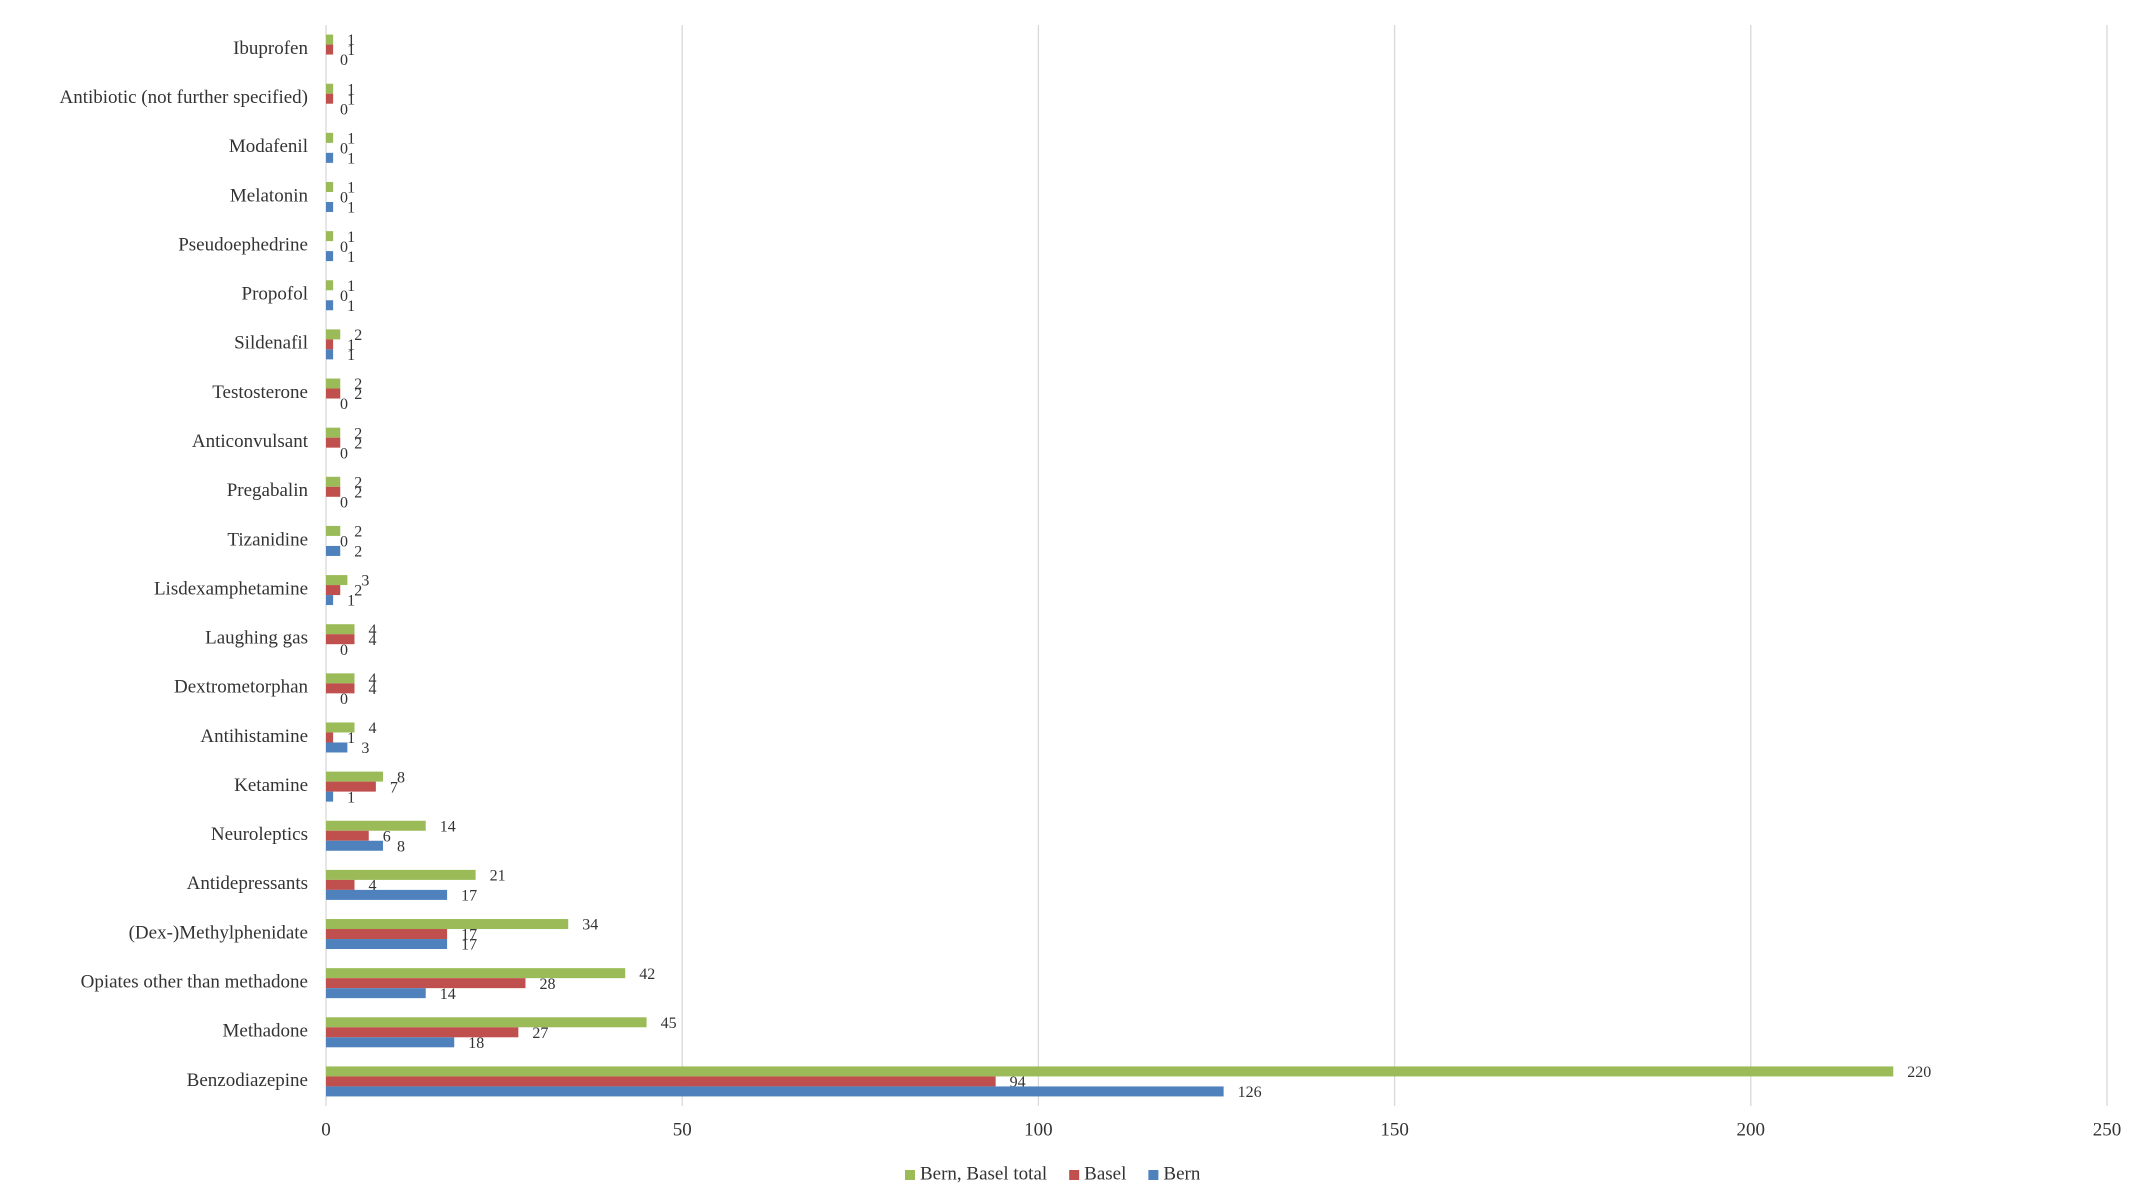  What do you see at coordinates (269, 195) in the screenshot?
I see `y-tick-label: Melatonin` at bounding box center [269, 195].